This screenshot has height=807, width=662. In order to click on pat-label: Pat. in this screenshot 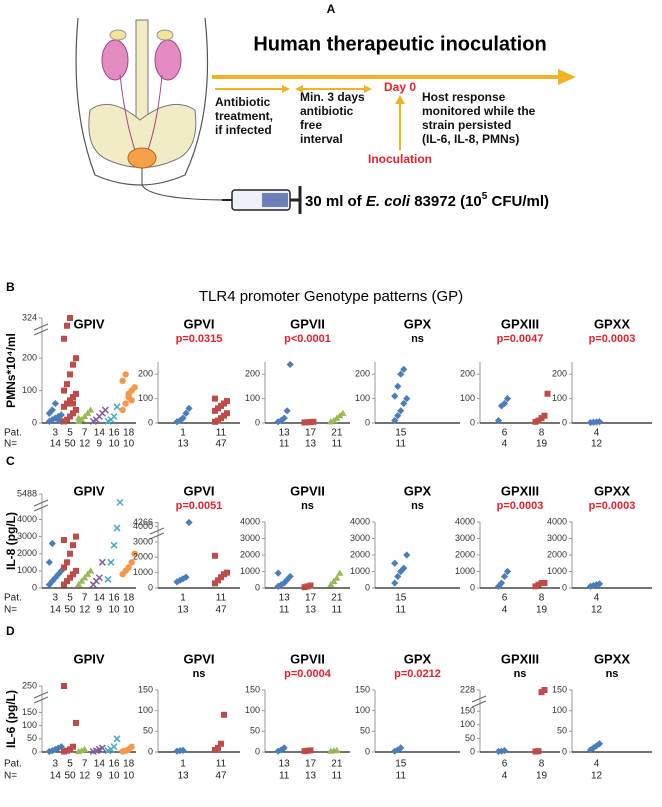, I will do `click(13, 764)`.